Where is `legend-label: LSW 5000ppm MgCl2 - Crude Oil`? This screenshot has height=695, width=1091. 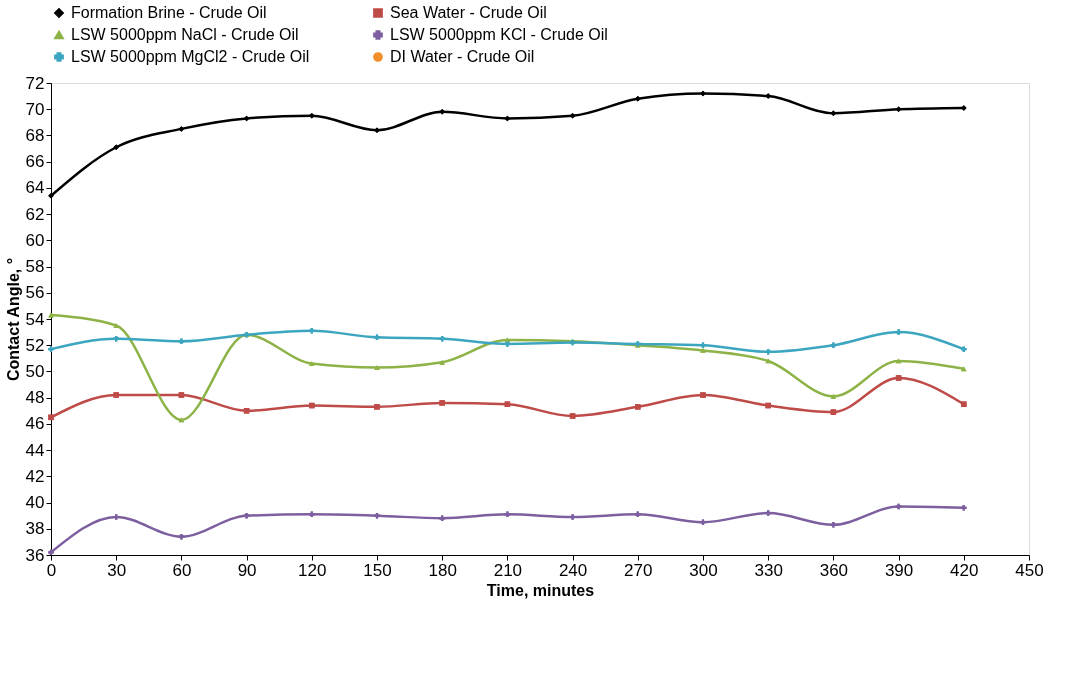 legend-label: LSW 5000ppm MgCl2 - Crude Oil is located at coordinates (190, 56).